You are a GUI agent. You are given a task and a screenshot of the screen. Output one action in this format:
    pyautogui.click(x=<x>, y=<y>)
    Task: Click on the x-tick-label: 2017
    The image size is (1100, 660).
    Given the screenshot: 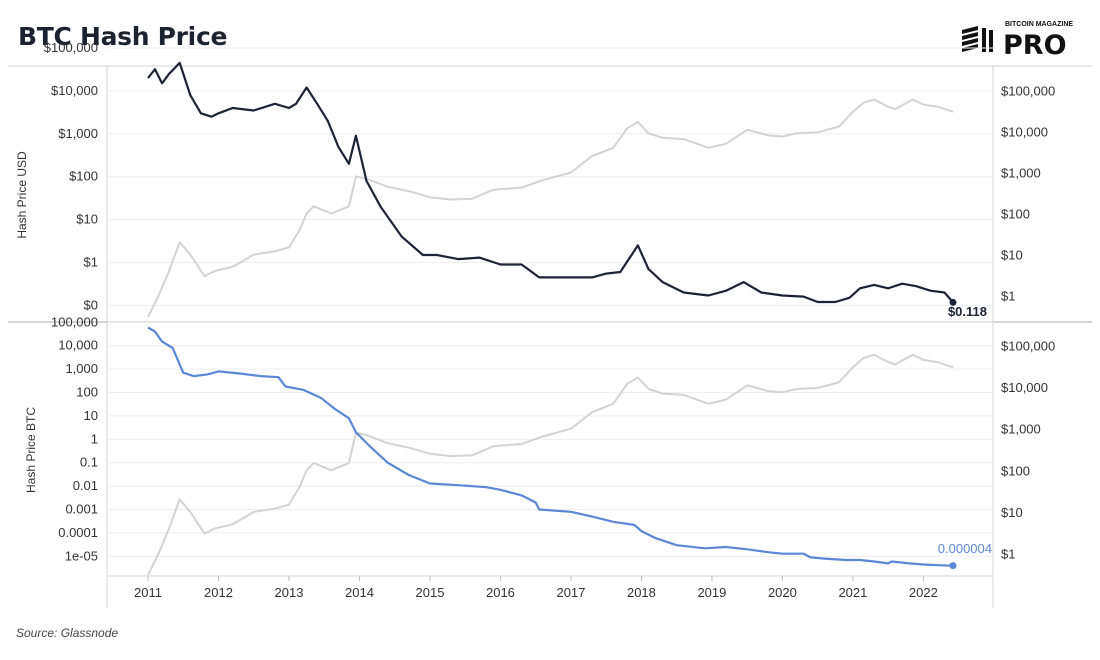 What is the action you would take?
    pyautogui.click(x=570, y=592)
    